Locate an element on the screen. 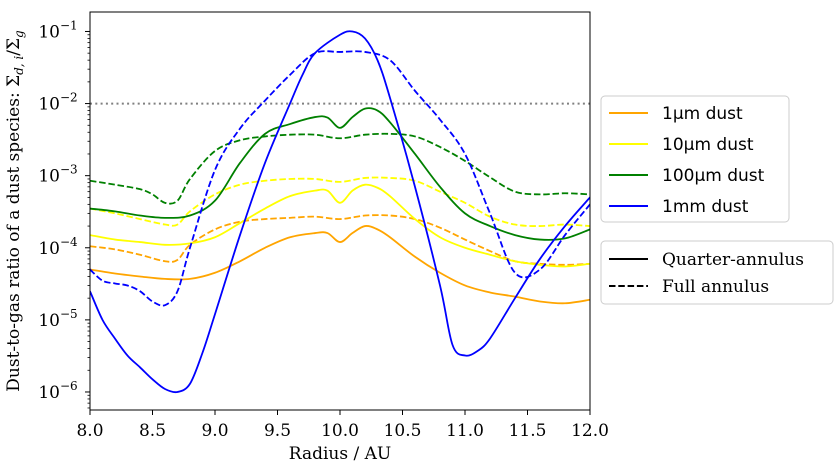 This screenshot has width=840, height=467. y-tick-exponent: −1 is located at coordinates (69, 25).